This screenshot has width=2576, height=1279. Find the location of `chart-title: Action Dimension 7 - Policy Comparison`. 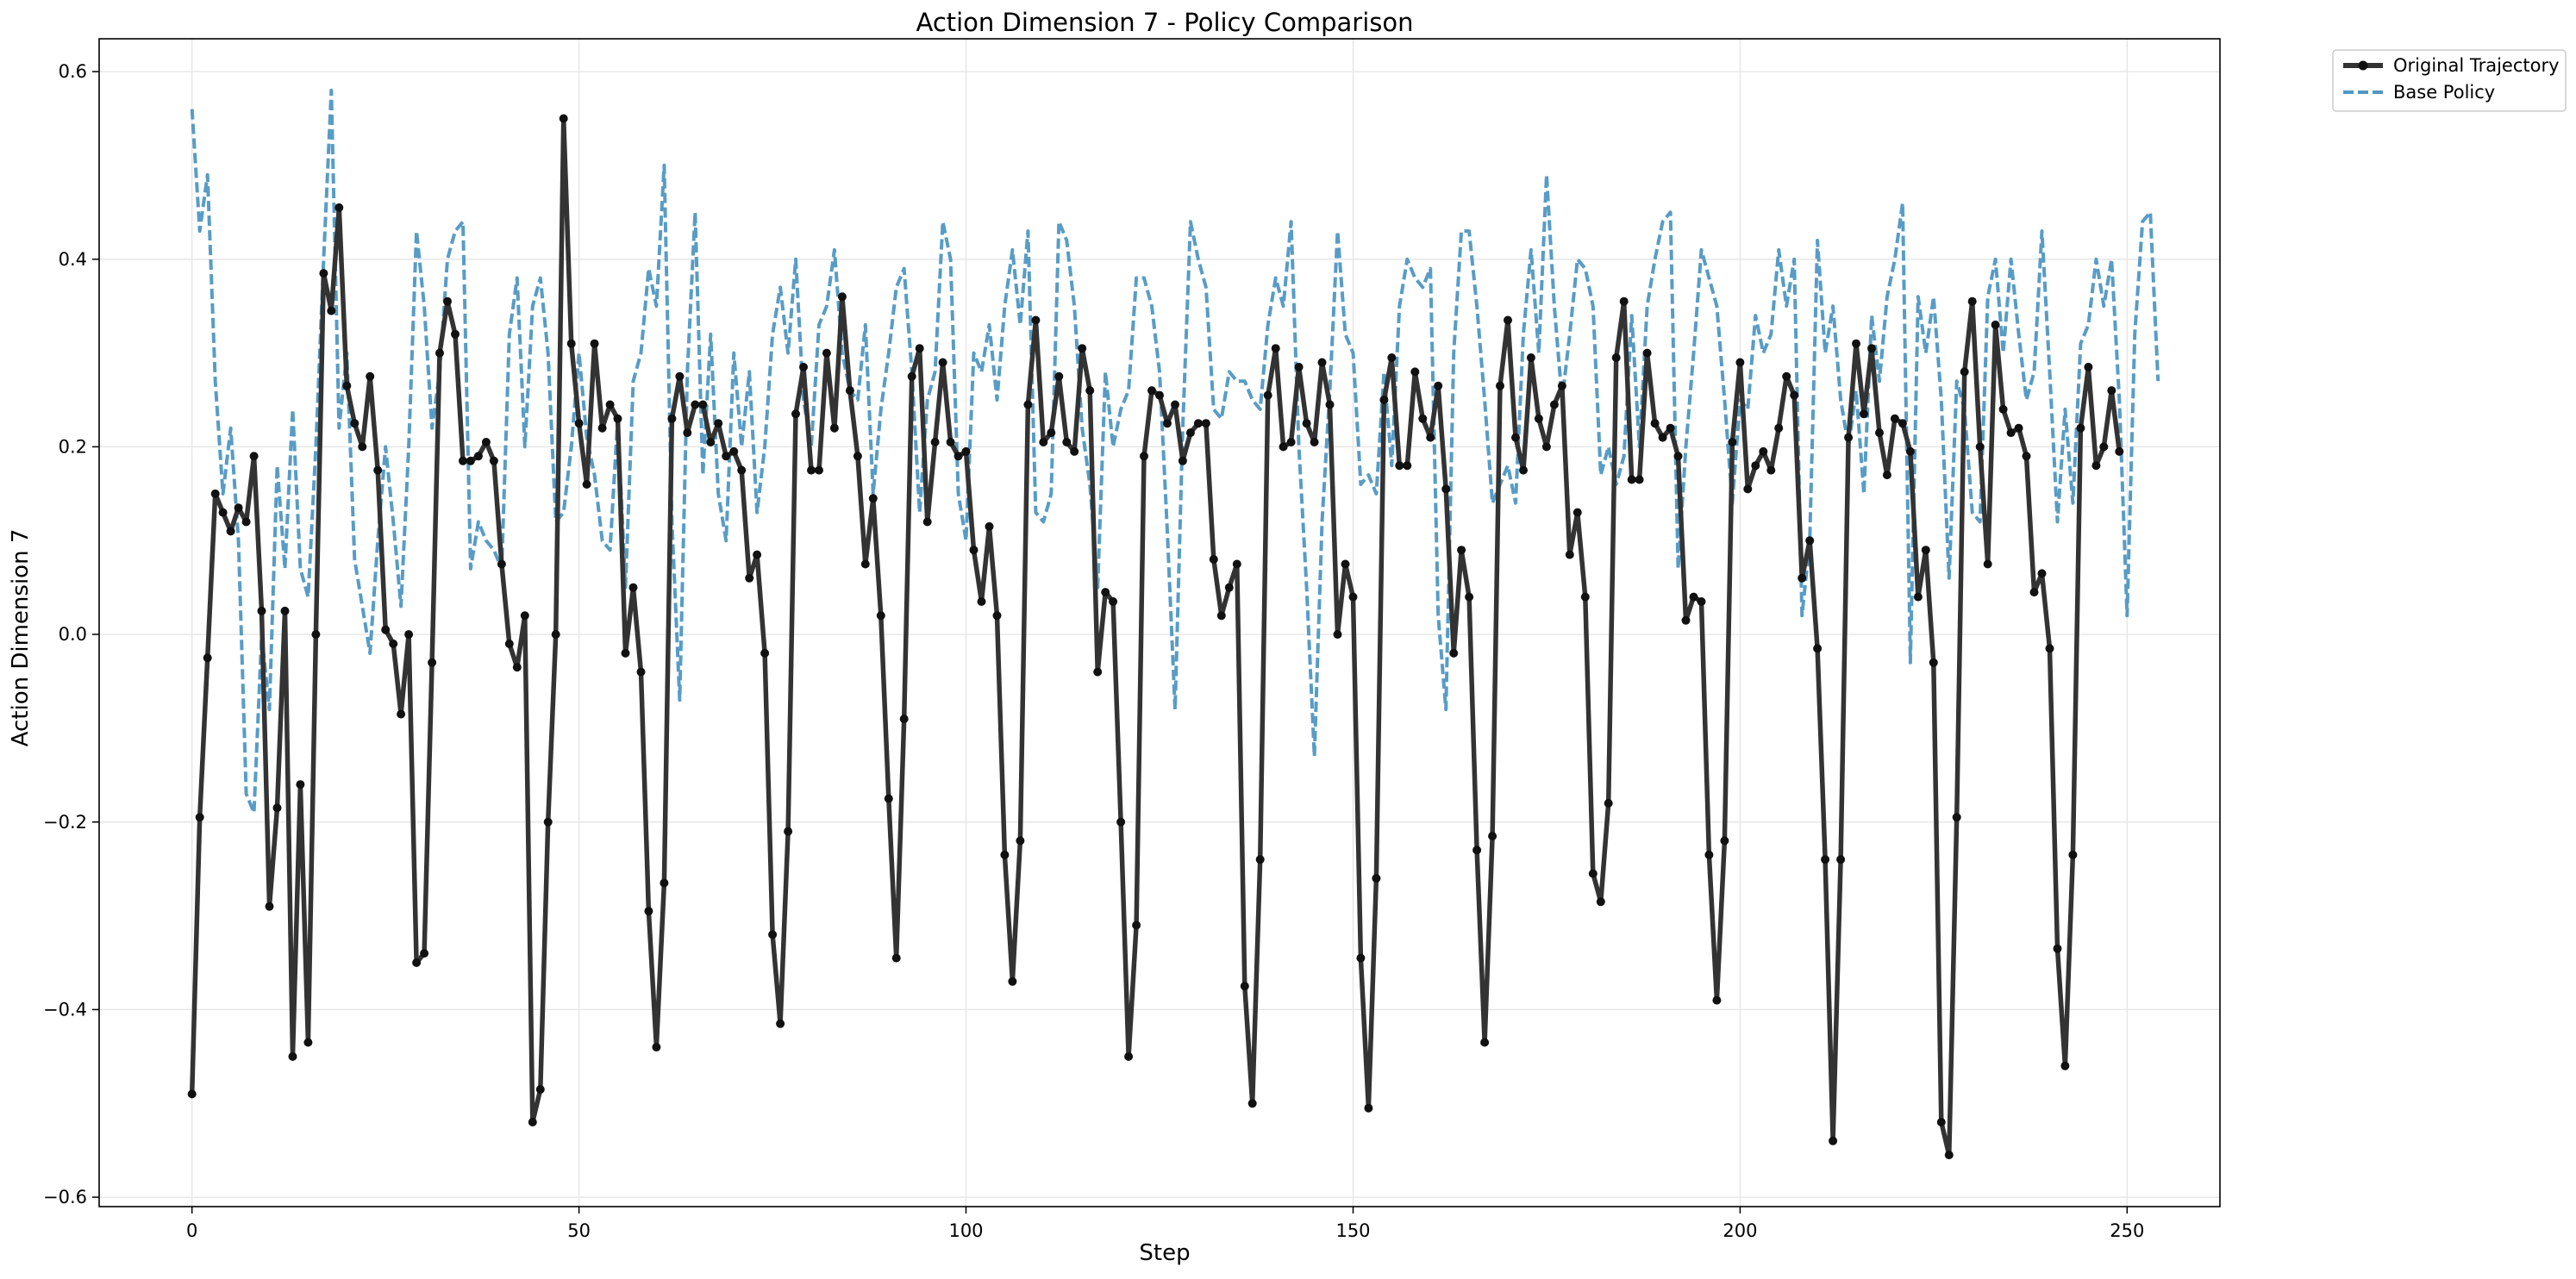

chart-title: Action Dimension 7 - Policy Comparison is located at coordinates (1164, 22).